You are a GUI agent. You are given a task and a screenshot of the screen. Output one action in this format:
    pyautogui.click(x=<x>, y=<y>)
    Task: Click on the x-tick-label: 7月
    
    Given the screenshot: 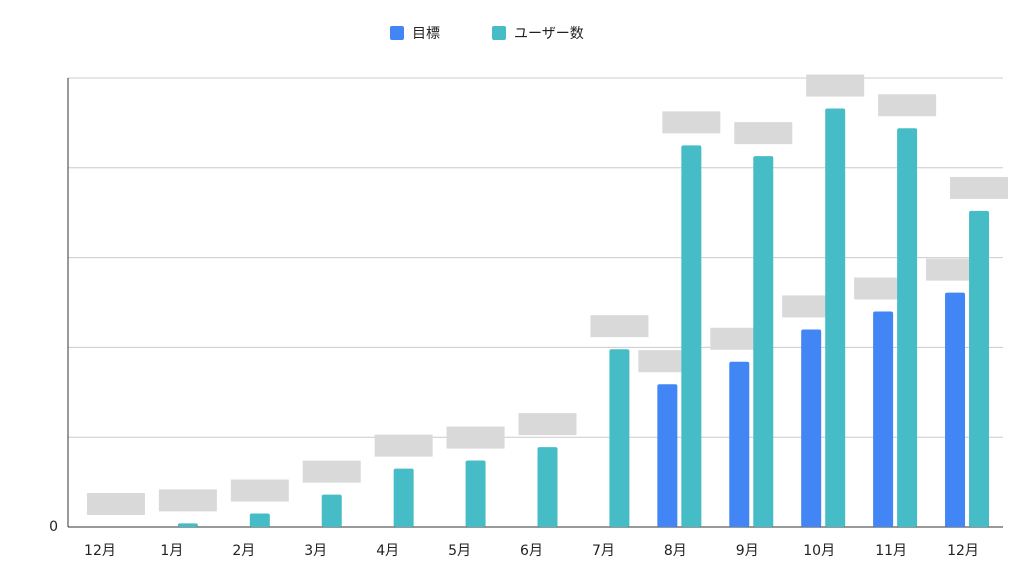 What is the action you would take?
    pyautogui.click(x=603, y=551)
    